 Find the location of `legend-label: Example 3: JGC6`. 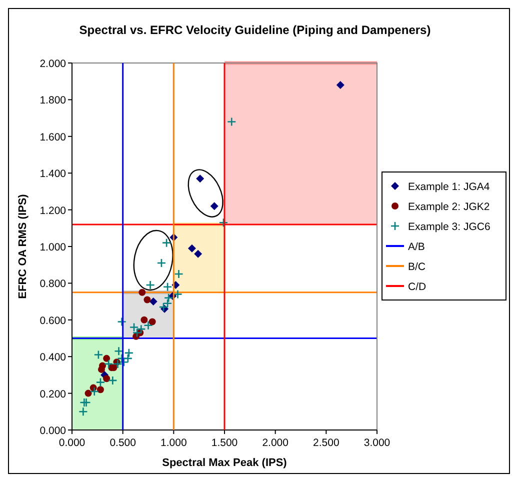

legend-label: Example 3: JGC6 is located at coordinates (449, 227).